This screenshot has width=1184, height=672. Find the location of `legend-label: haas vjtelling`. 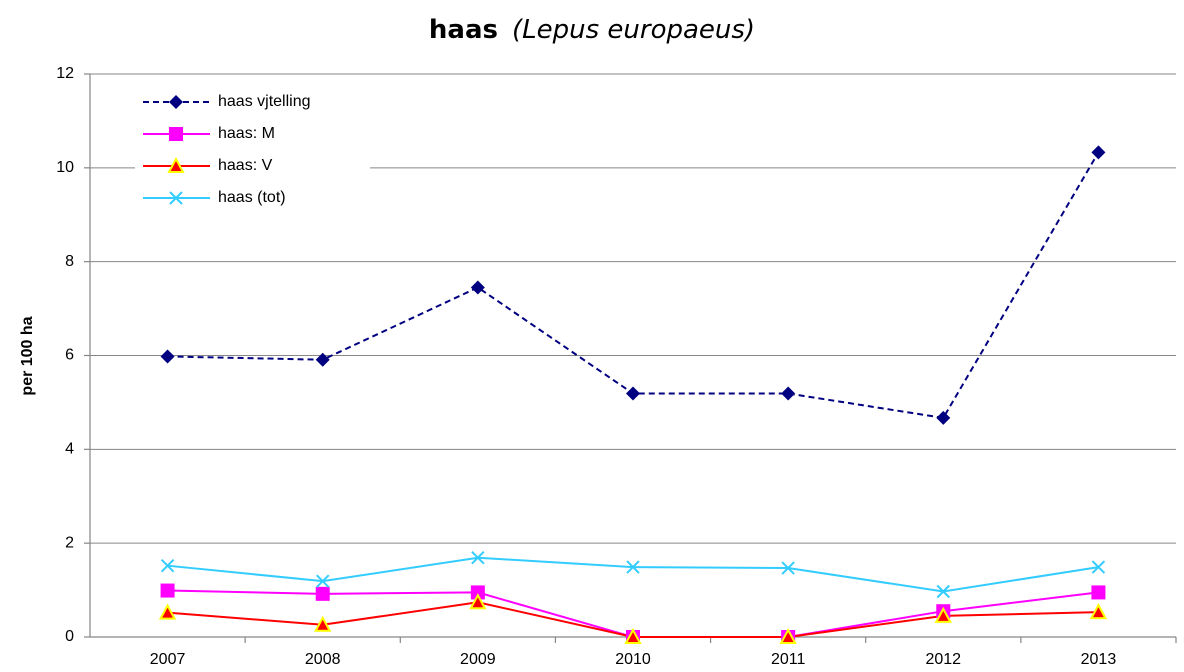

legend-label: haas vjtelling is located at coordinates (264, 101).